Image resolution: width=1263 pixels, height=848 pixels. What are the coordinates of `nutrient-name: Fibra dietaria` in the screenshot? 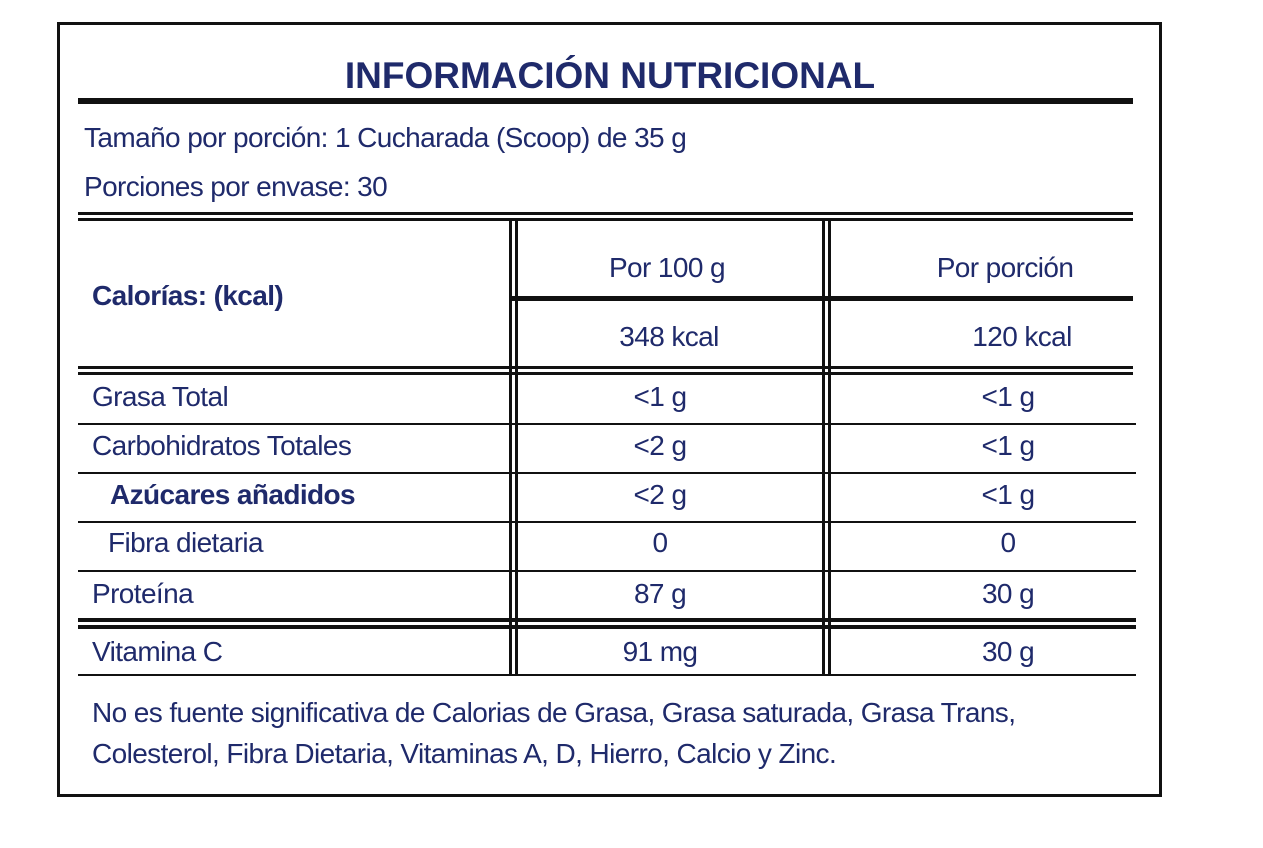 It's located at (186, 542).